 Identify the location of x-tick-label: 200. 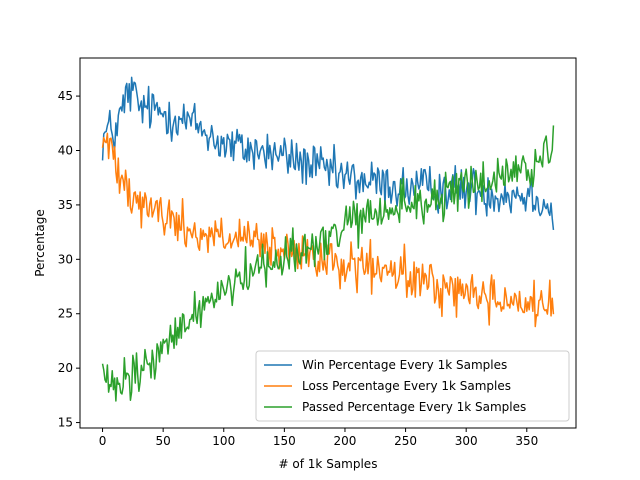
(345, 441).